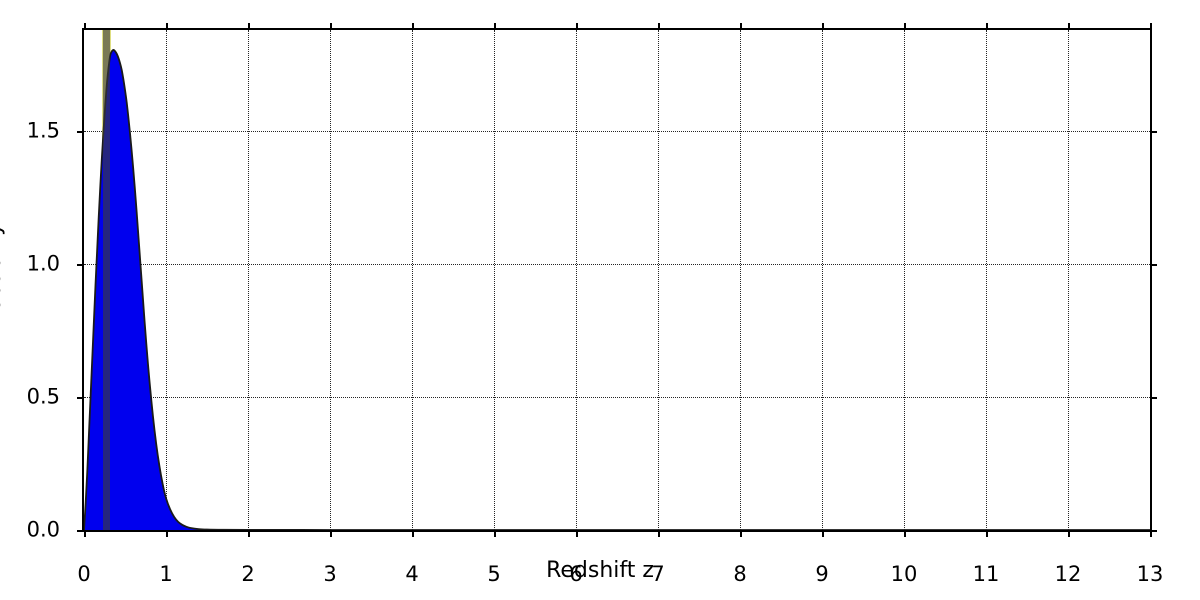  Describe the element at coordinates (43, 263) in the screenshot. I see `y-tick-label: 1.0` at that location.